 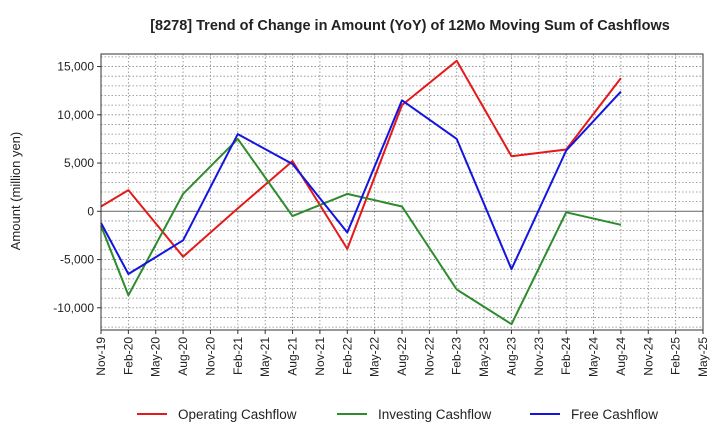 What do you see at coordinates (512, 356) in the screenshot?
I see `x-tick-label: Aug-23` at bounding box center [512, 356].